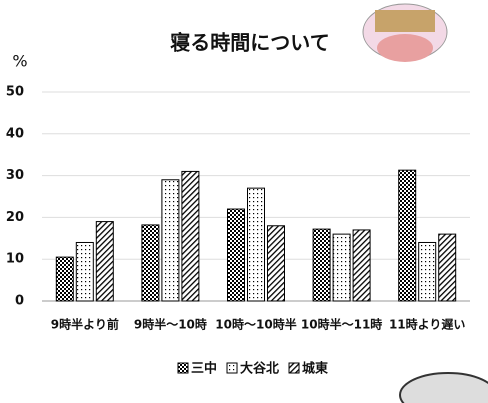 This screenshot has width=488, height=403. Describe the element at coordinates (249, 43) in the screenshot. I see `chart-title: 寝る時間について` at that location.